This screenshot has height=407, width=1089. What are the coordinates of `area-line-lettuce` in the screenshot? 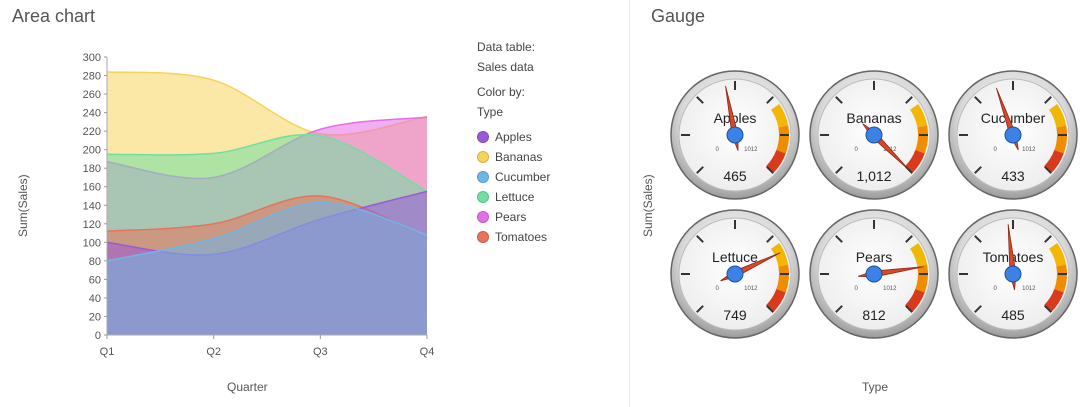 It's located at (267, 163).